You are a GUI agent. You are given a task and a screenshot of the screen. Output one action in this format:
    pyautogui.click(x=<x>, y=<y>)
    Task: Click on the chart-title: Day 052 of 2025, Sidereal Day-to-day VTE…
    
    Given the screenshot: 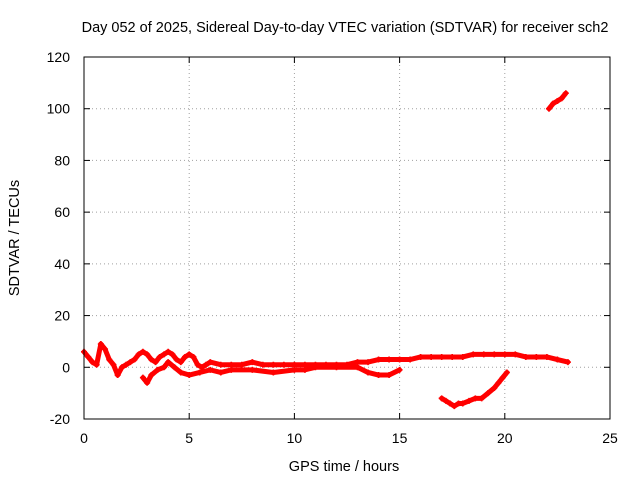 What is the action you would take?
    pyautogui.click(x=345, y=28)
    